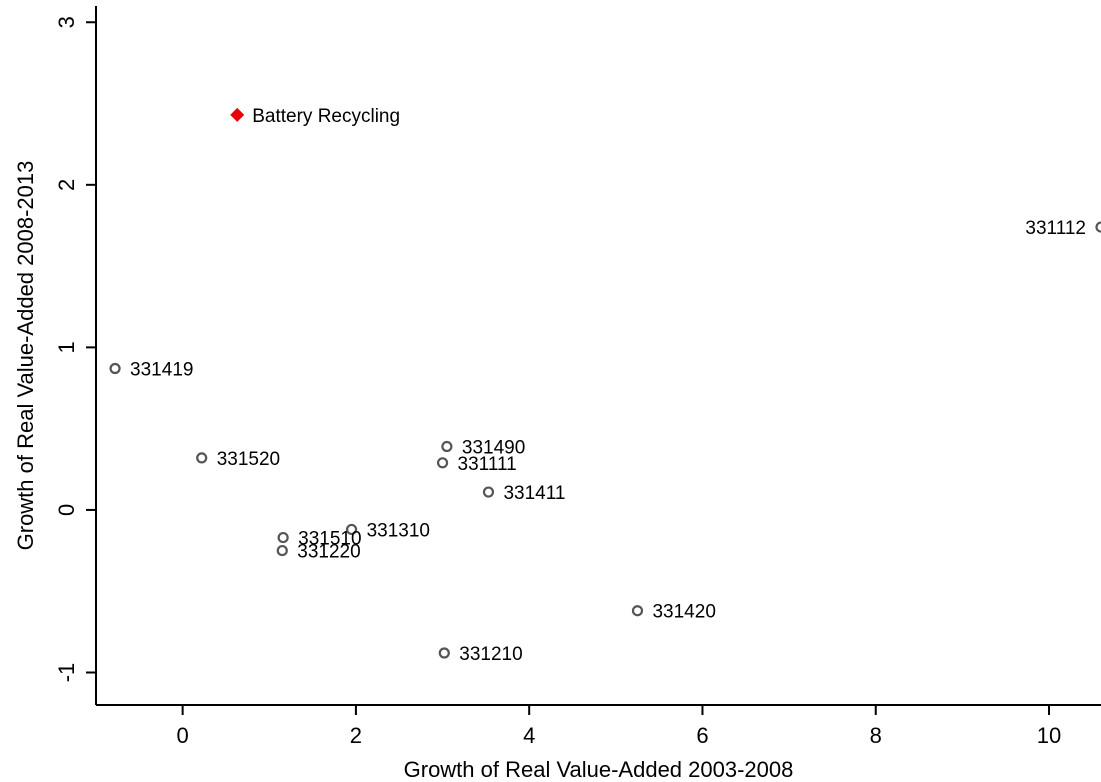 Image resolution: width=1101 pixels, height=782 pixels. Describe the element at coordinates (183, 735) in the screenshot. I see `x-tick-label: 0` at that location.